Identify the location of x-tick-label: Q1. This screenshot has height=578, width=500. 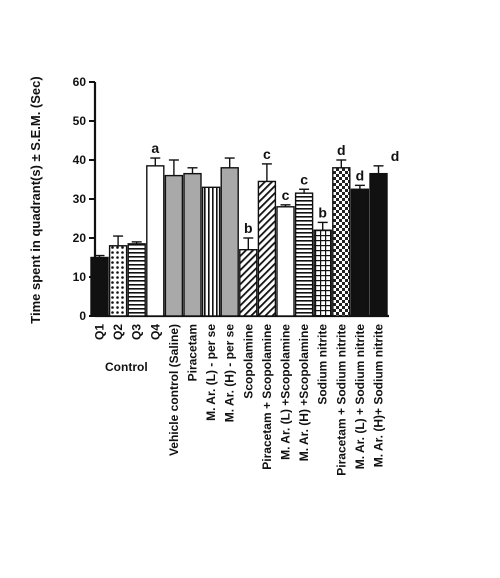
(100, 332).